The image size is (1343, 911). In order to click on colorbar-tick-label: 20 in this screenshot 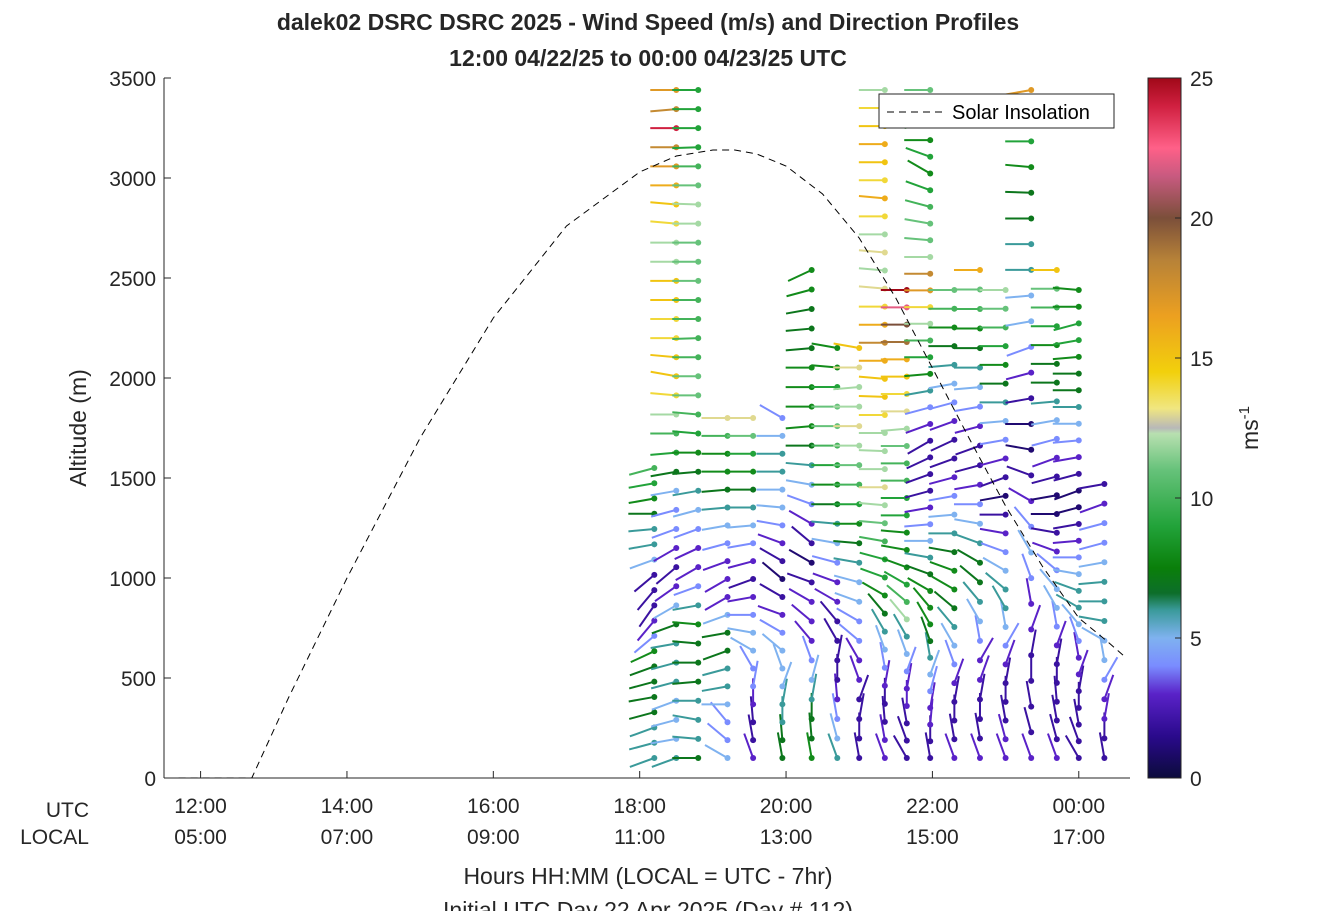, I will do `click(1201, 219)`.